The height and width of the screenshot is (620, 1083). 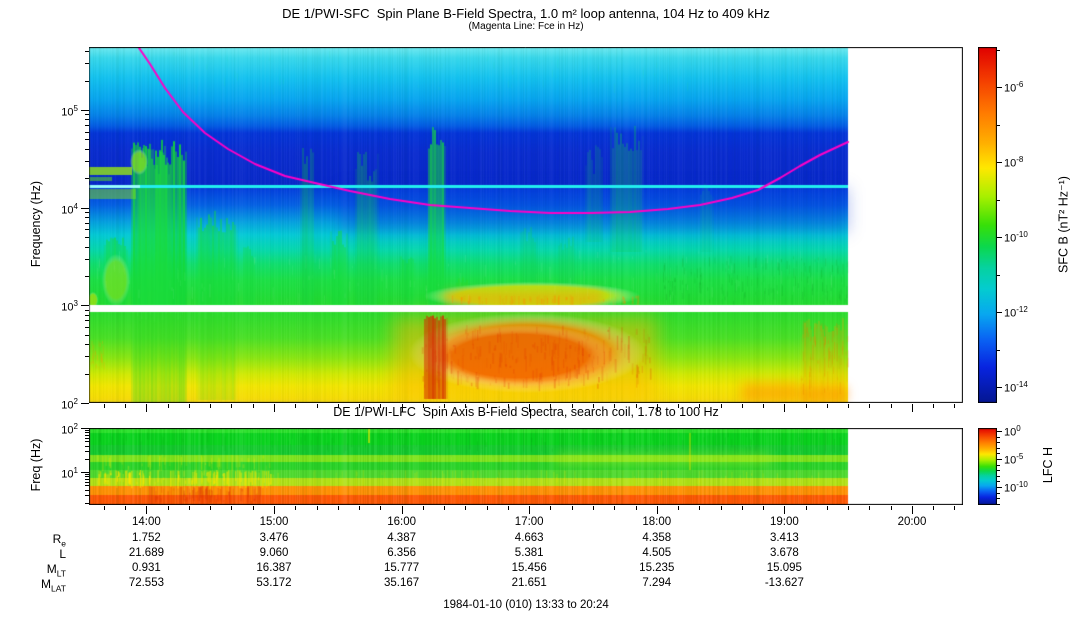 I want to click on lfc-colorbar-tick-label: 10⁻¹⁰, so click(x=1016, y=487).